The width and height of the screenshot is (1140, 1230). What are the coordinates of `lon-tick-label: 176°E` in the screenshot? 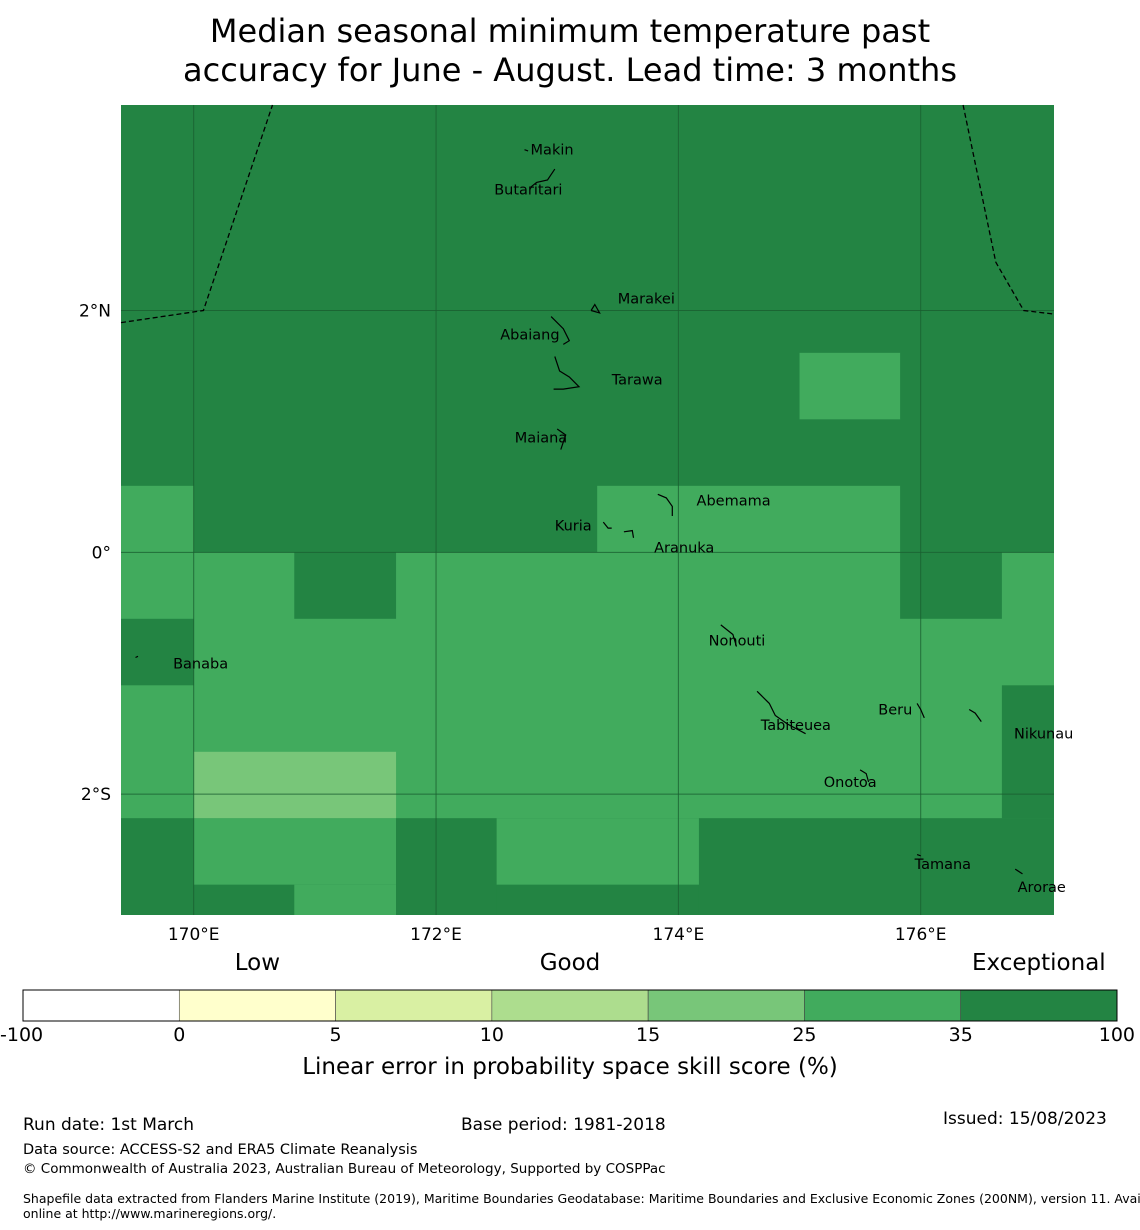 It's located at (921, 935).